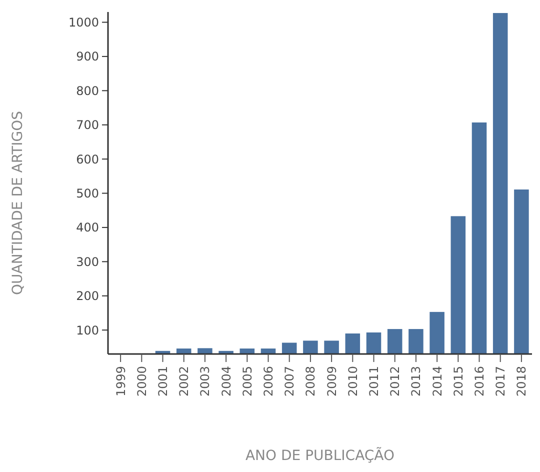 This screenshot has width=540, height=472. I want to click on y-tick-label: 800, so click(87, 91).